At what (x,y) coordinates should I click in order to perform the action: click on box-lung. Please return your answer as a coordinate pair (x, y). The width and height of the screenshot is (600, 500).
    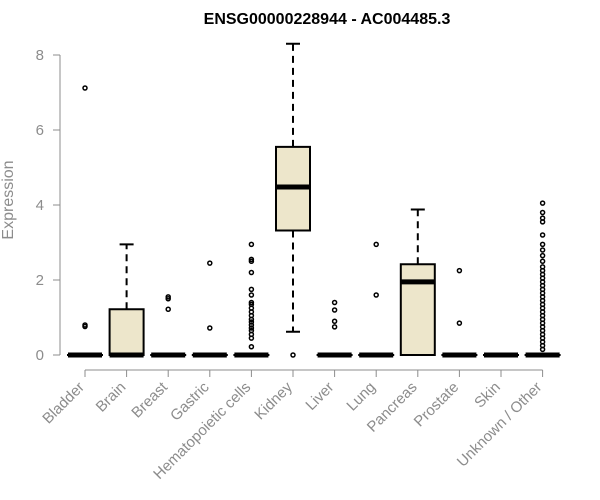
    Looking at the image, I should click on (376, 299).